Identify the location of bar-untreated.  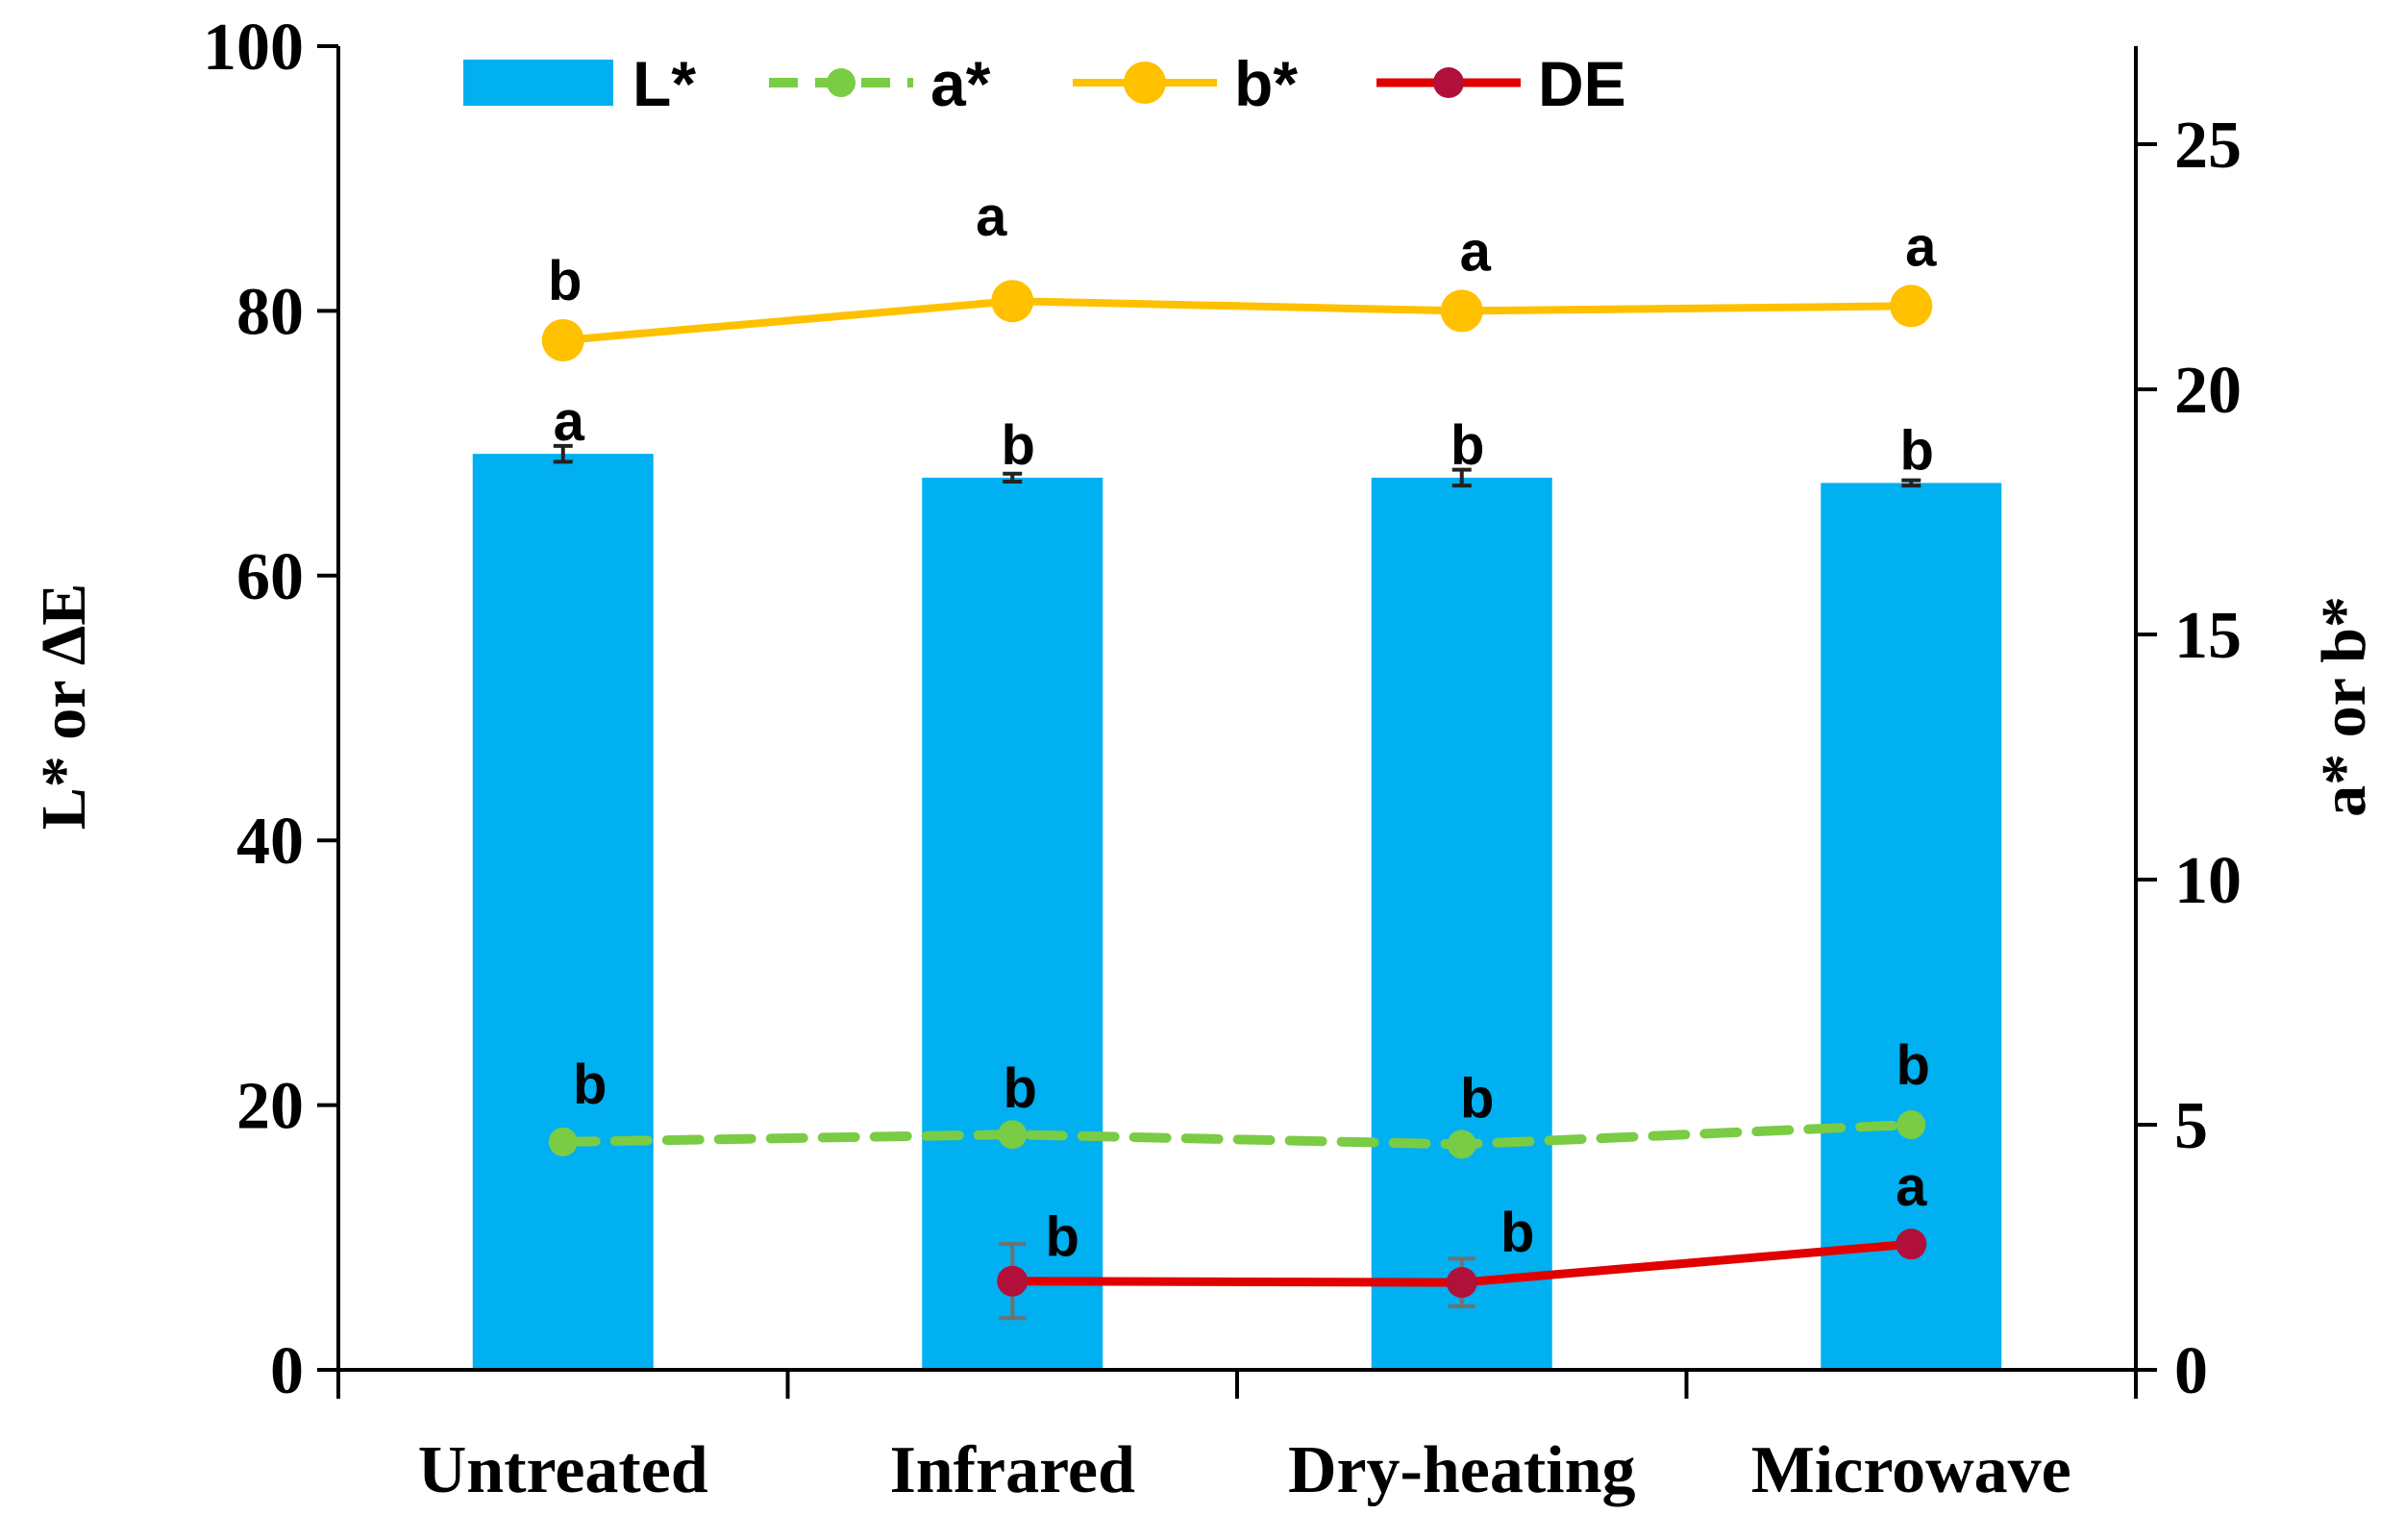
(563, 912).